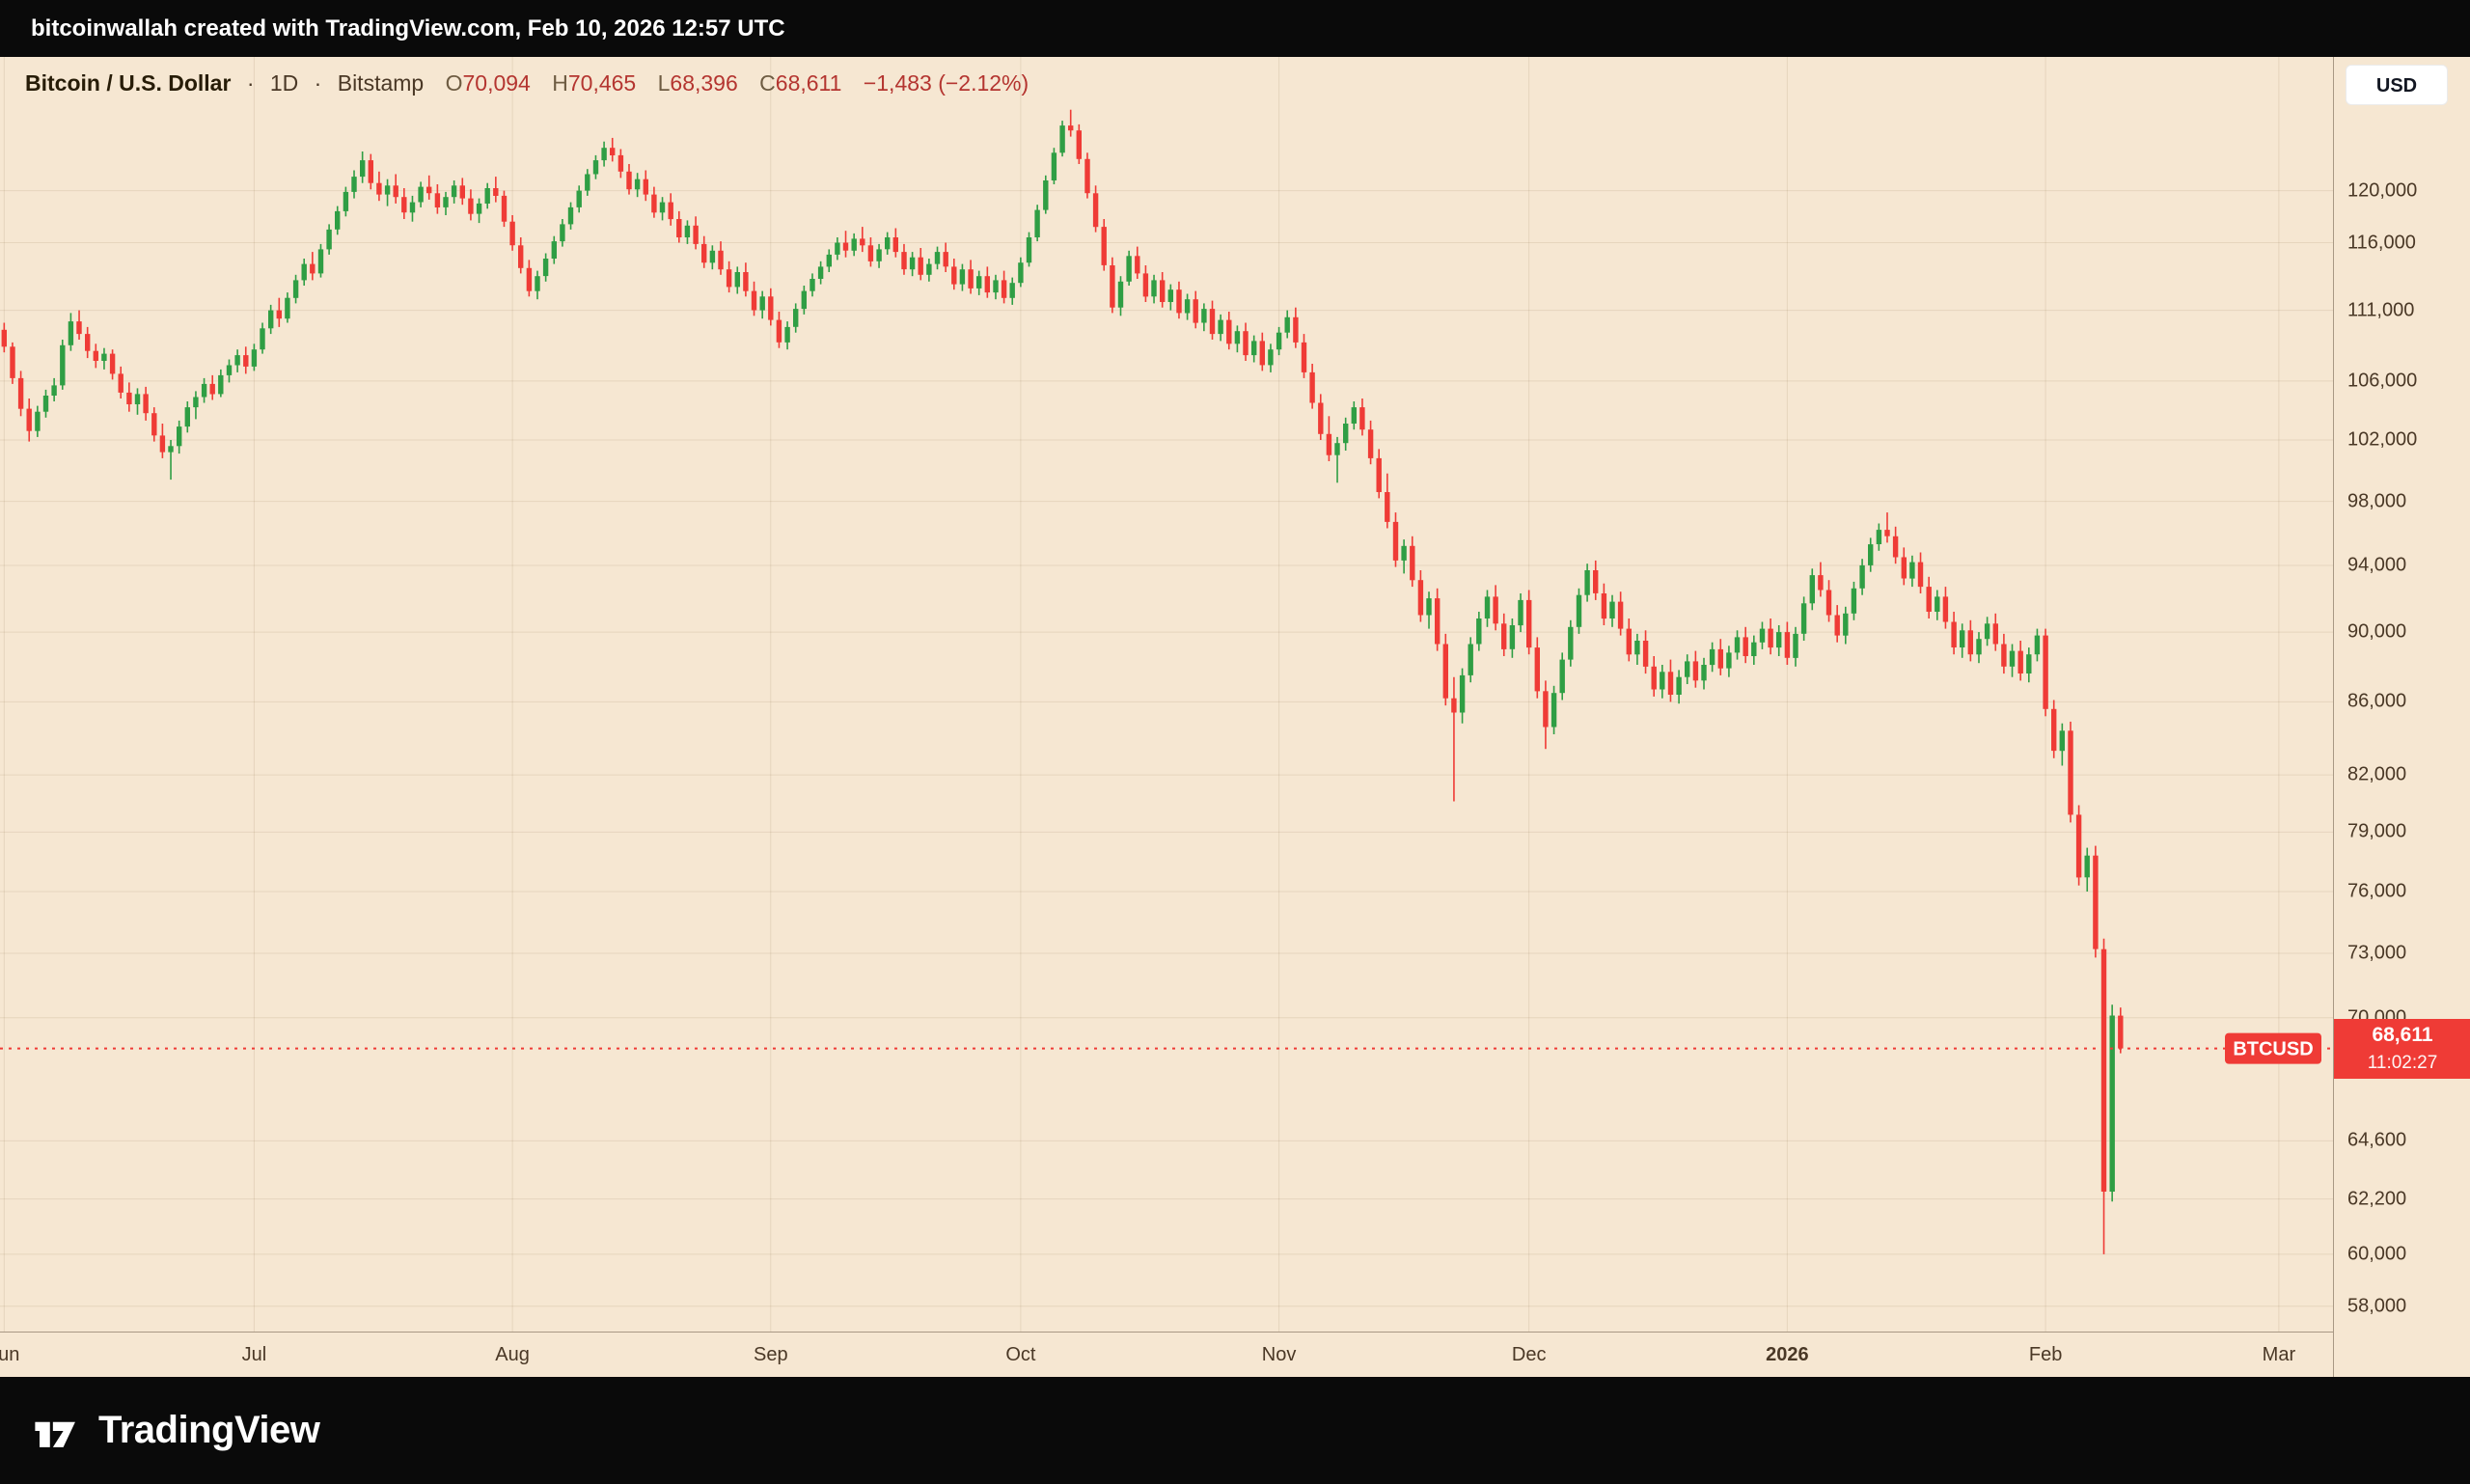 This screenshot has height=1484, width=2470. What do you see at coordinates (1235, 1430) in the screenshot?
I see `brand-footer: TradingView` at bounding box center [1235, 1430].